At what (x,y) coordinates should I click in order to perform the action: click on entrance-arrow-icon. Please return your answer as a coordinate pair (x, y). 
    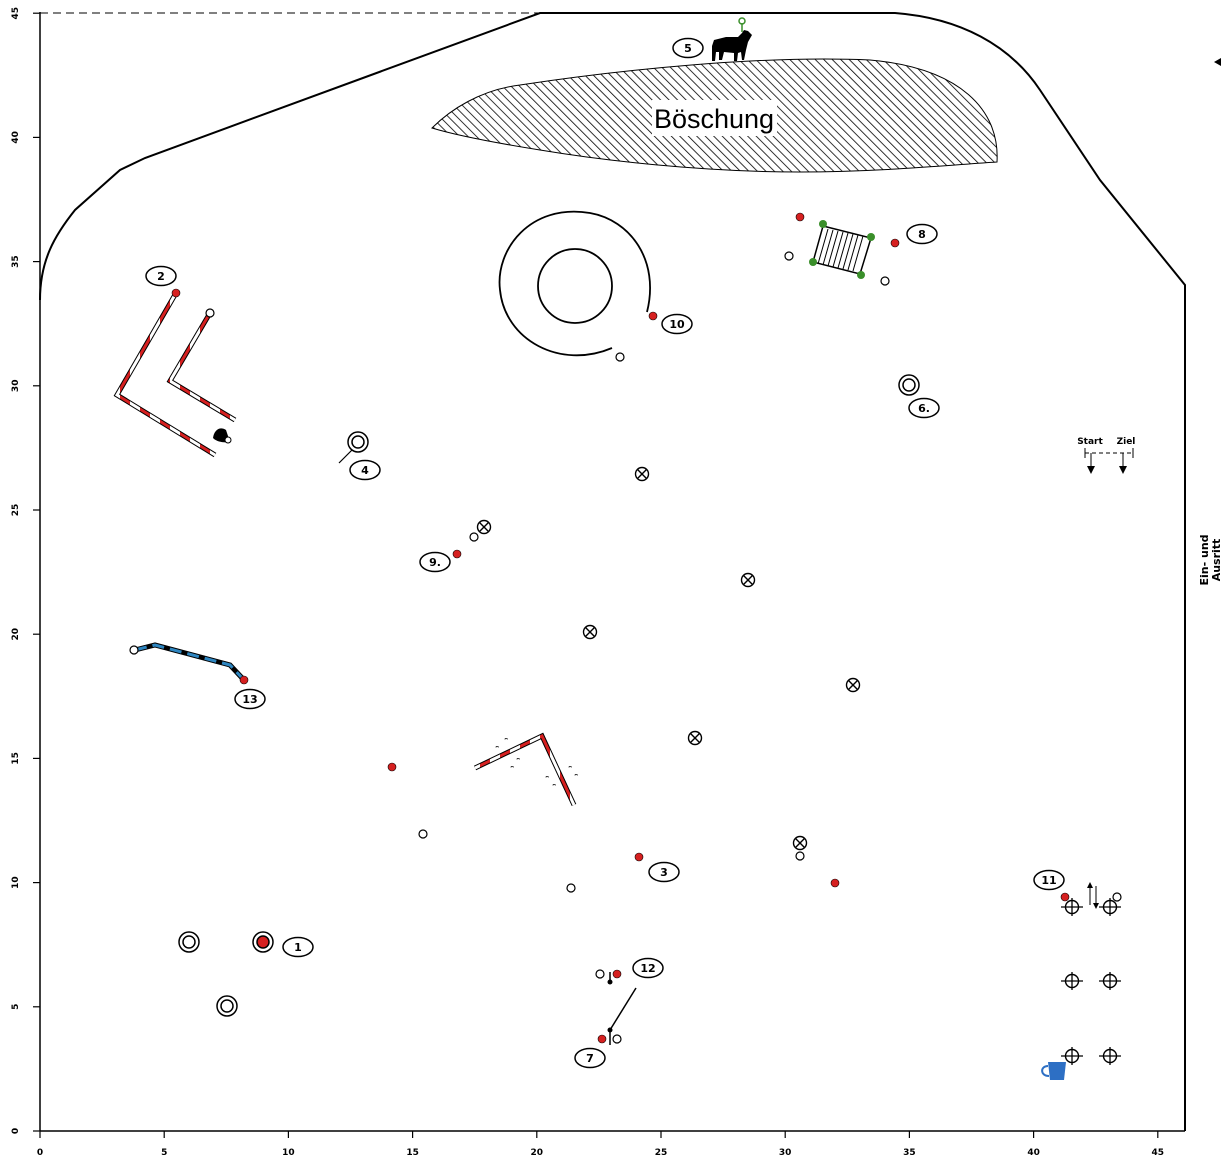
    Looking at the image, I should click on (1217, 62).